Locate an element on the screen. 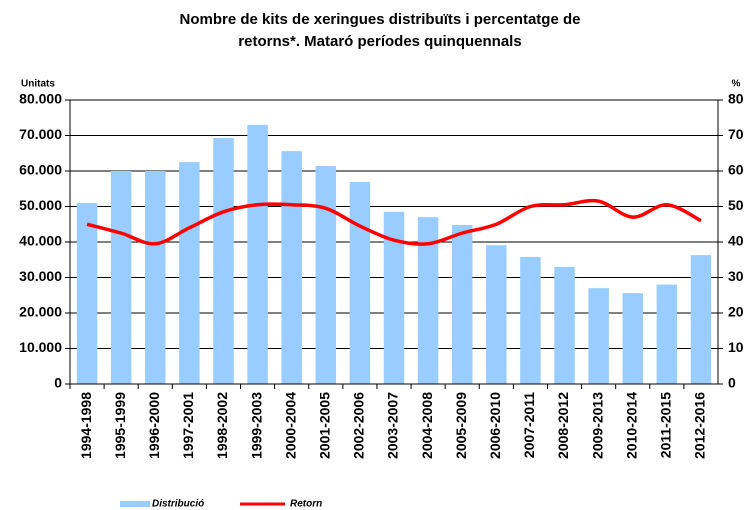  chart-title: retorns*. Mataró períodes quinquennals is located at coordinates (379, 41).